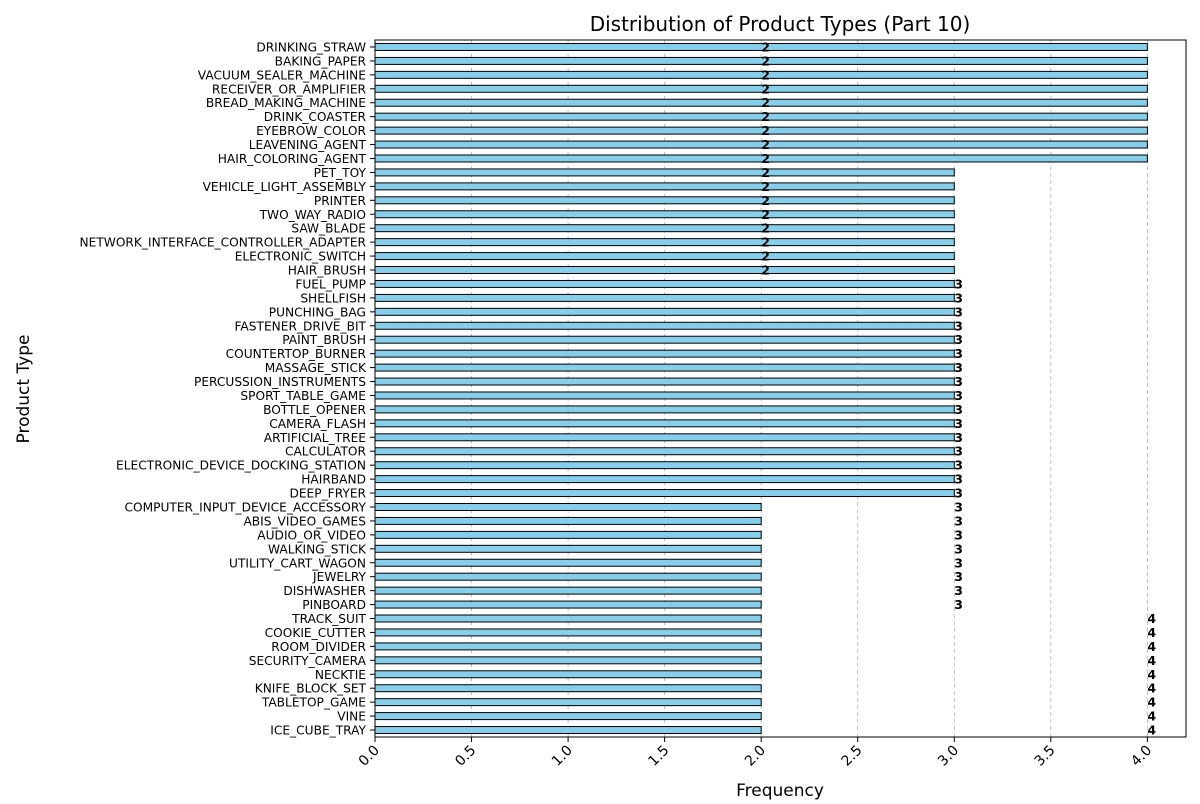 The height and width of the screenshot is (804, 1200). What do you see at coordinates (324, 591) in the screenshot?
I see `y-tick-label: DISHWASHER` at bounding box center [324, 591].